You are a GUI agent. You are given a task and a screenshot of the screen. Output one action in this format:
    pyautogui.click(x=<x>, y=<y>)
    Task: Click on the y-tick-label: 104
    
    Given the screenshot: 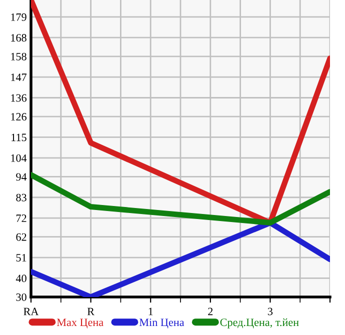 What is the action you would take?
    pyautogui.click(x=19, y=158)
    